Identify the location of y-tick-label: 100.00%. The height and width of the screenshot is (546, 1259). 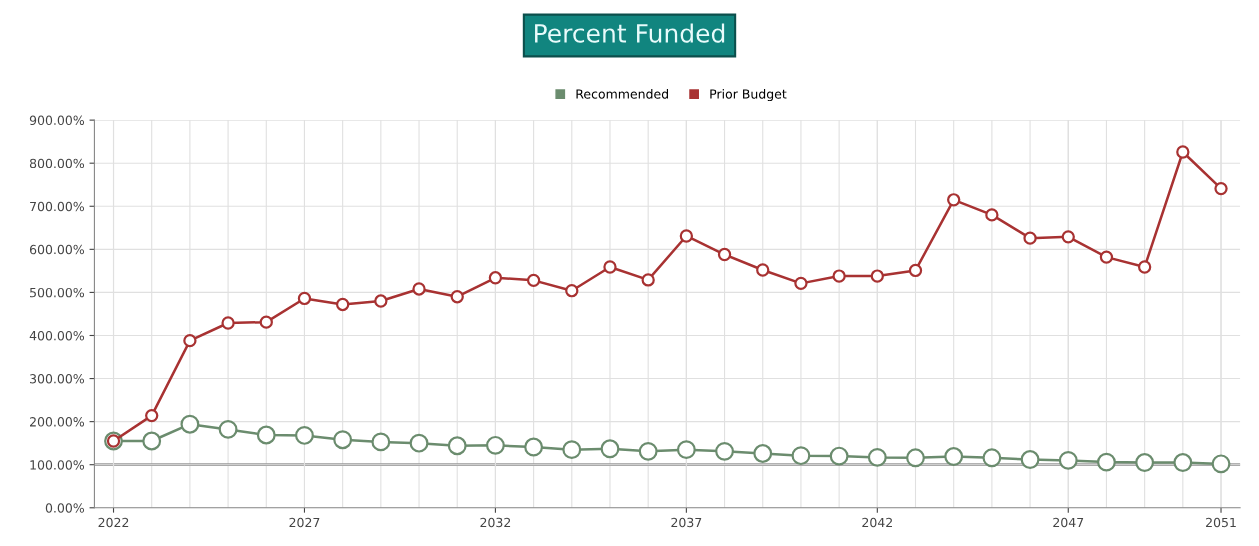
(57, 465).